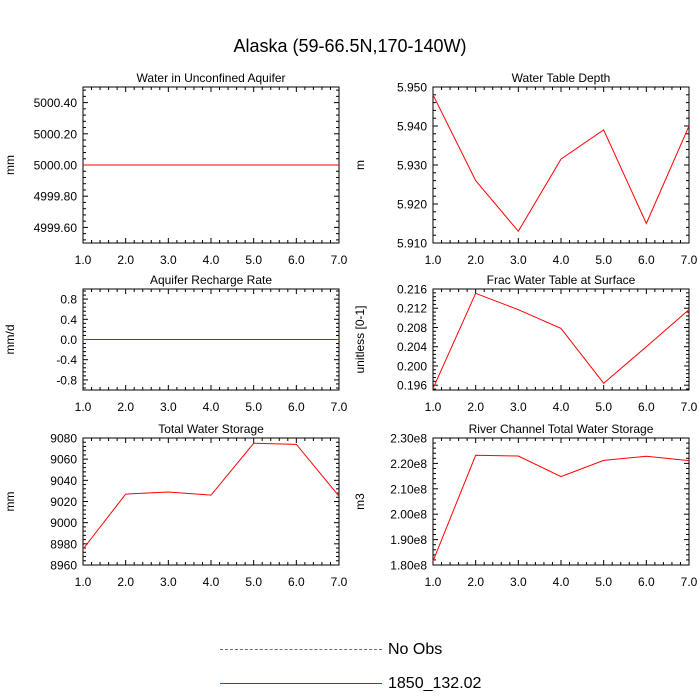 The image size is (700, 700). What do you see at coordinates (408, 464) in the screenshot?
I see `y-tick-label: 2.20e8` at bounding box center [408, 464].